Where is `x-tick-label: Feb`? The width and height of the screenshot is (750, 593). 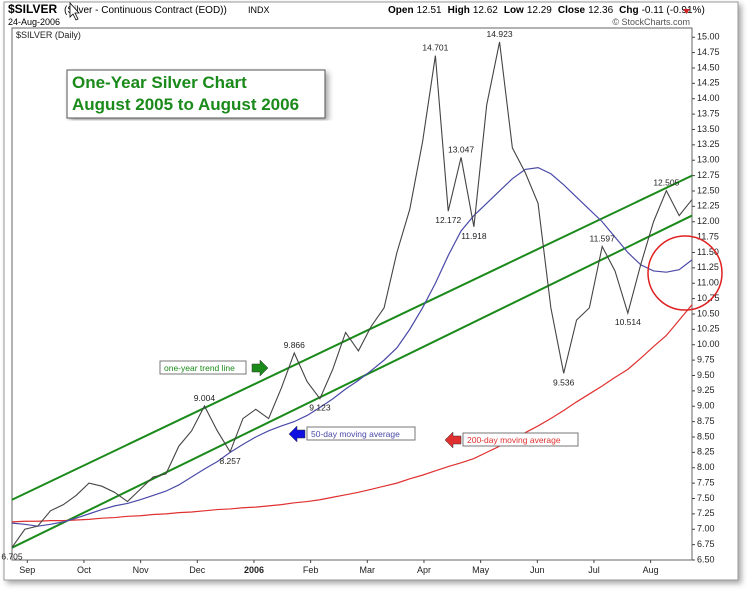 x-tick-label: Feb is located at coordinates (311, 570).